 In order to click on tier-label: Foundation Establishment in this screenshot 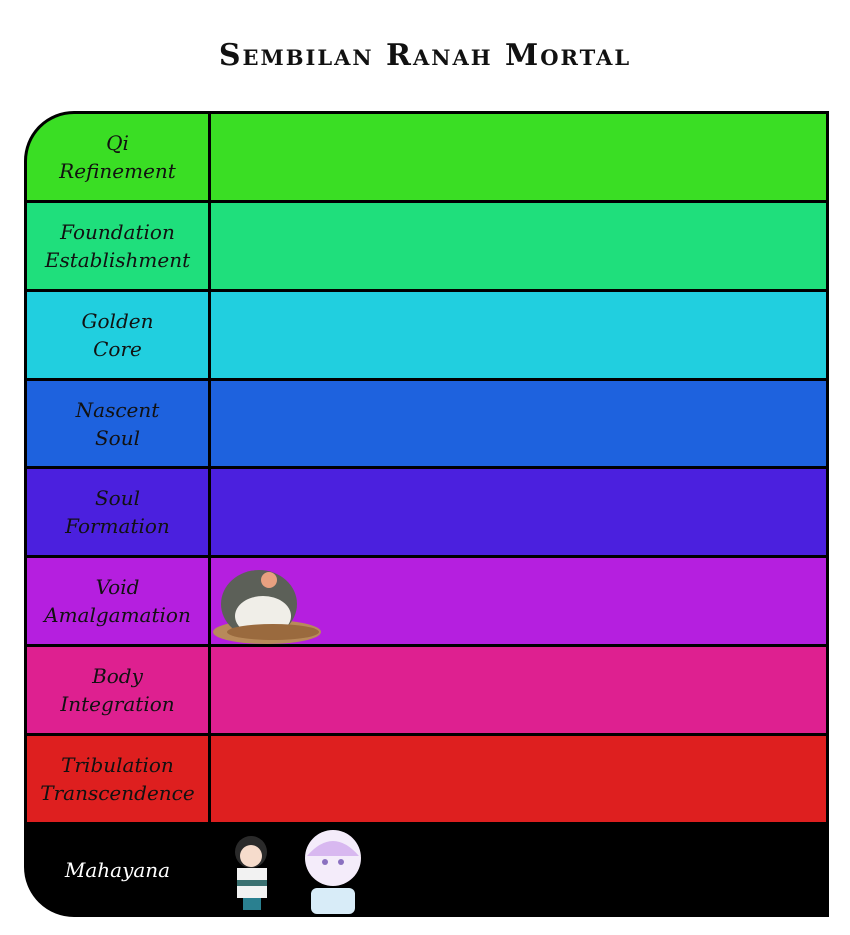, I will do `click(119, 246)`.